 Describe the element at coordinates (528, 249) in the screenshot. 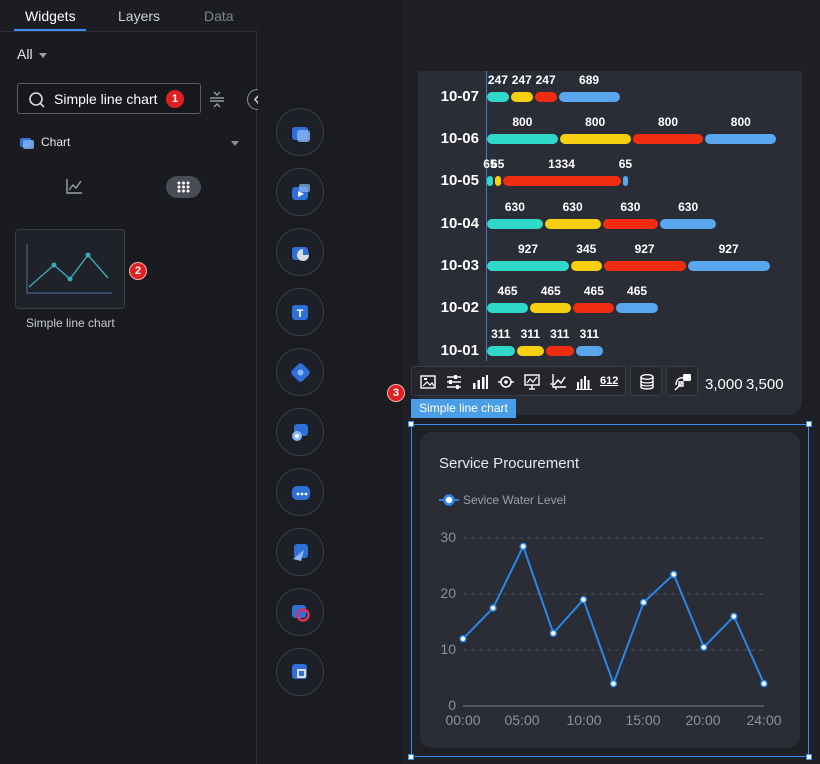

I see `bar-value-label: 927` at that location.